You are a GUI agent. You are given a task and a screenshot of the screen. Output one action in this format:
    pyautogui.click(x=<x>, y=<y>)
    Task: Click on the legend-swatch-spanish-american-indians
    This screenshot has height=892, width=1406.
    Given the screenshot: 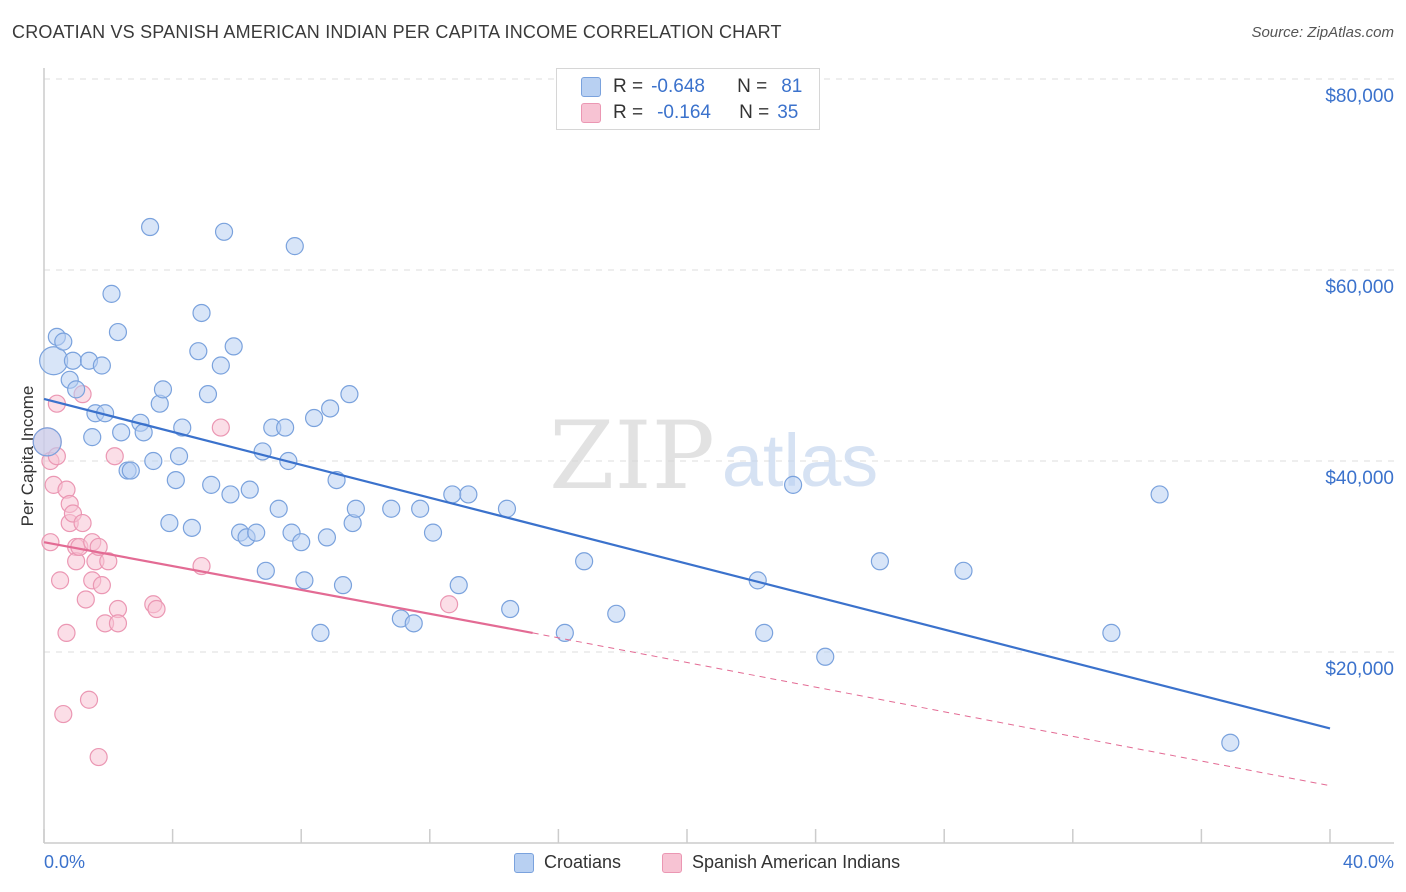 What is the action you would take?
    pyautogui.click(x=591, y=113)
    